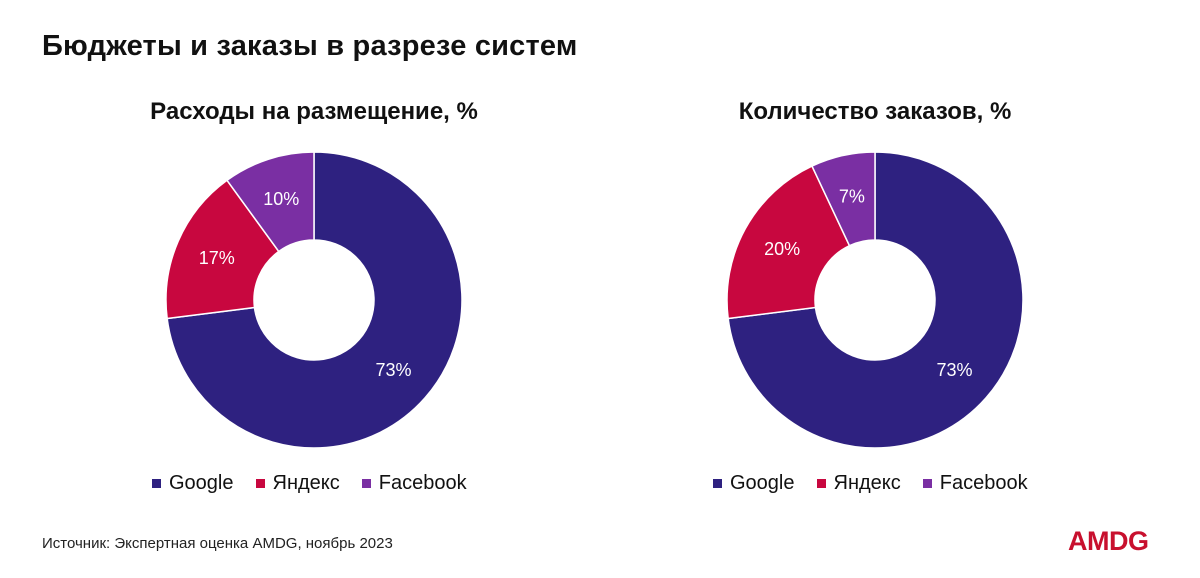  I want to click on slice-label-facebook: 7%, so click(852, 197).